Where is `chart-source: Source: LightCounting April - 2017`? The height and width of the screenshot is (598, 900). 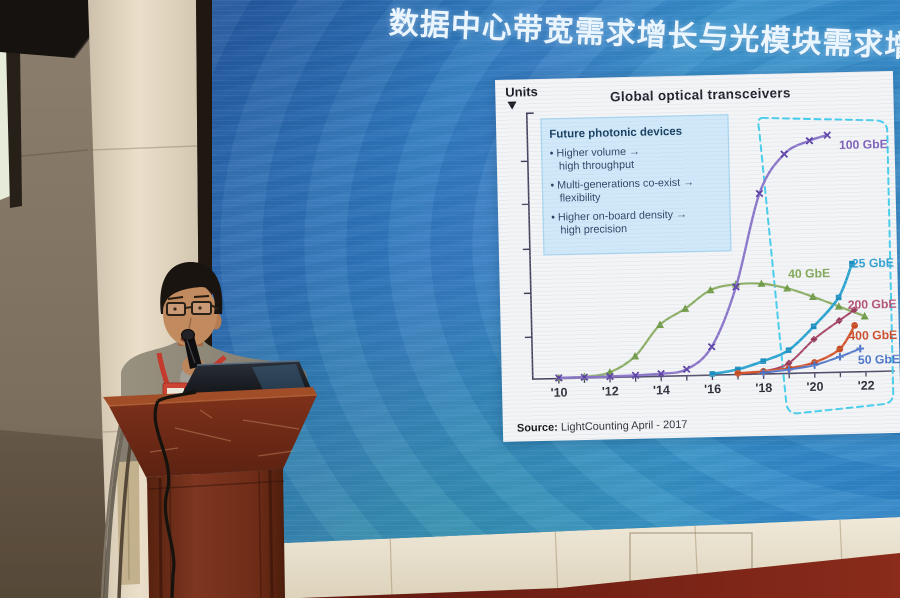 chart-source: Source: LightCounting April - 2017 is located at coordinates (602, 427).